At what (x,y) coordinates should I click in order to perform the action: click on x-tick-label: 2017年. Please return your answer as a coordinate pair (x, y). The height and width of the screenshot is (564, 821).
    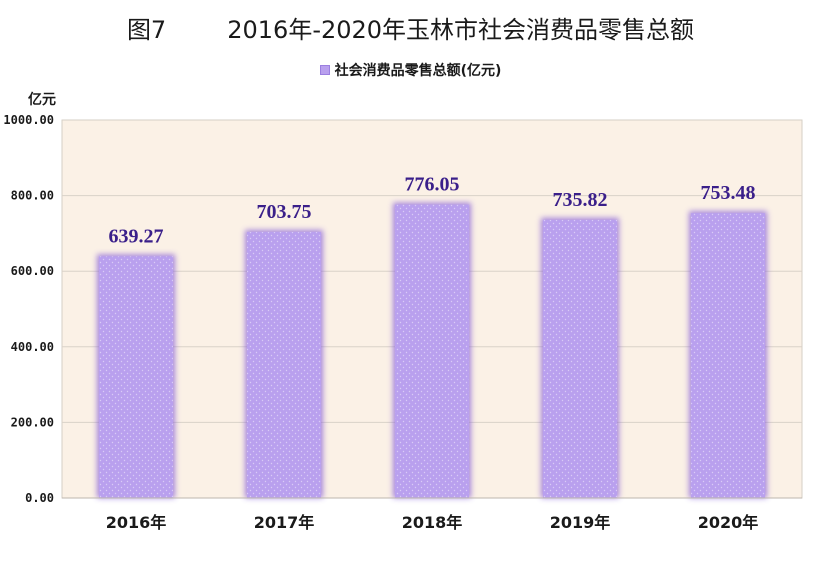
    Looking at the image, I should click on (284, 522).